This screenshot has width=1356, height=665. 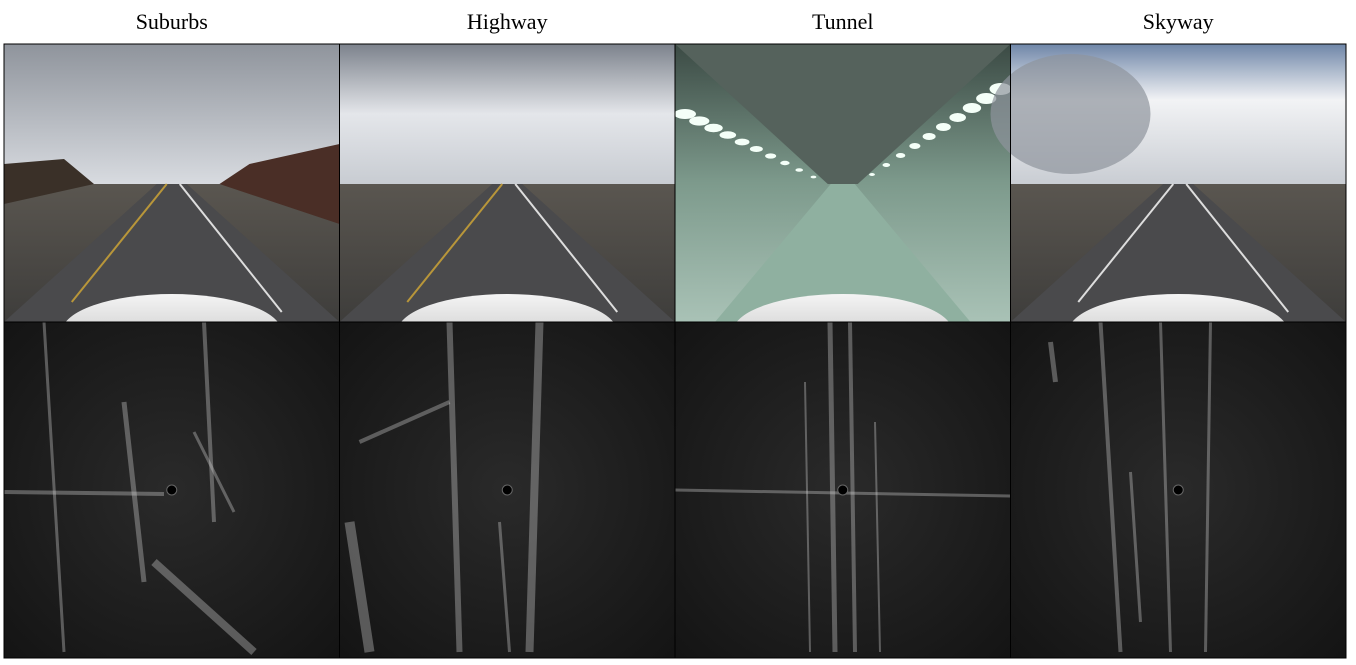 What do you see at coordinates (172, 21) in the screenshot?
I see `column-label: Suburbs` at bounding box center [172, 21].